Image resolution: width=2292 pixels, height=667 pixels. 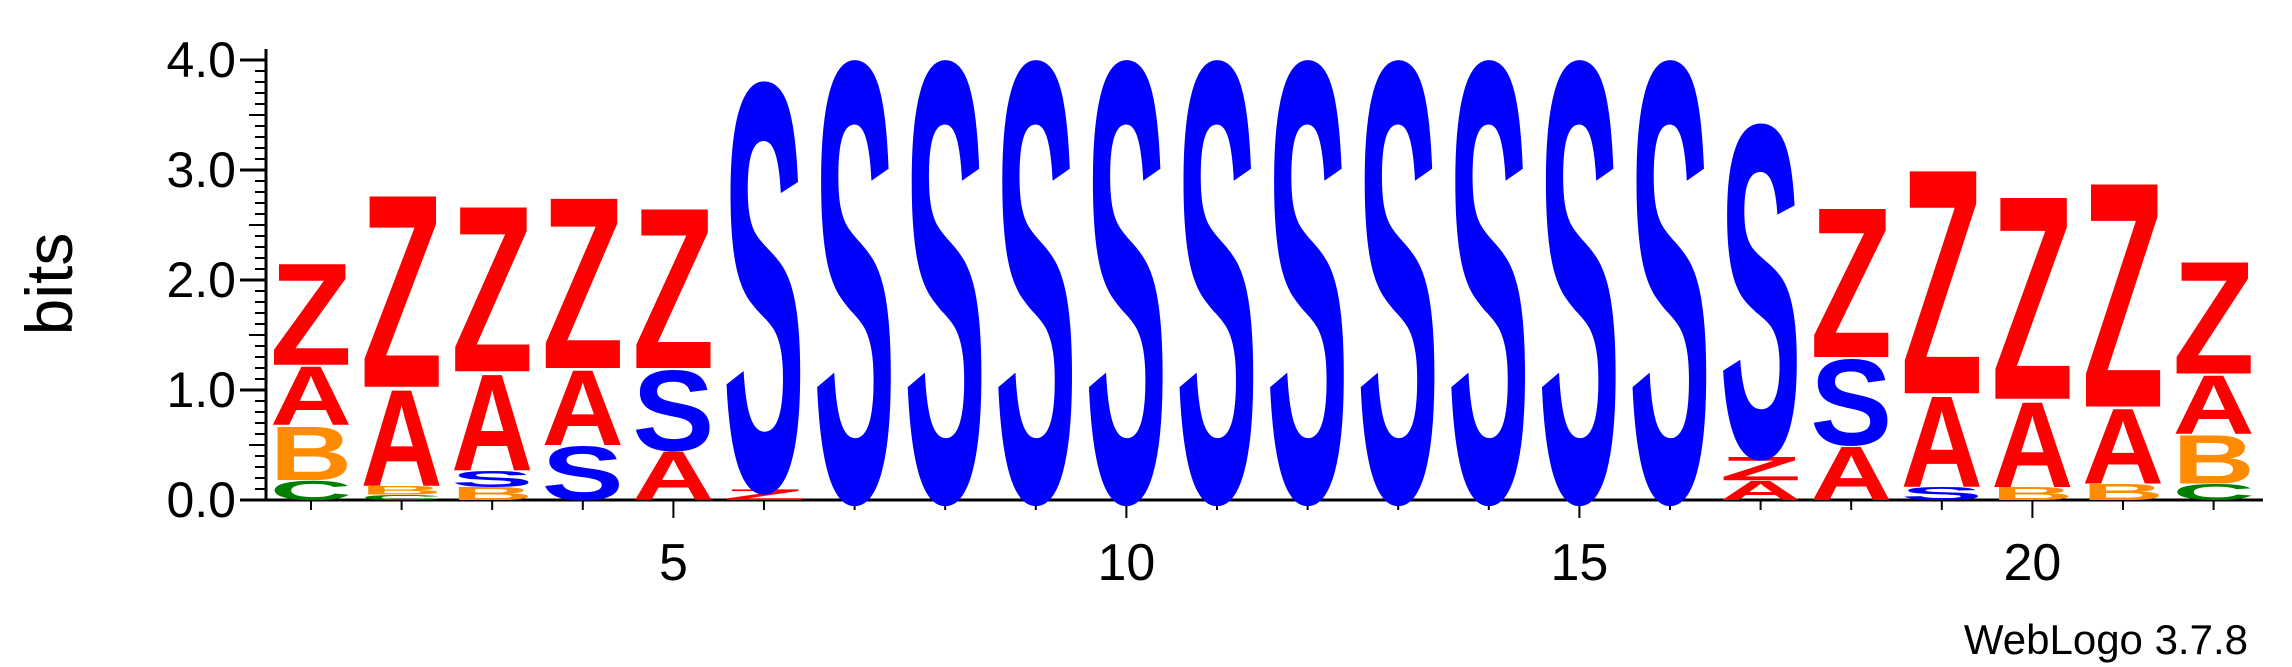 What do you see at coordinates (1126, 563) in the screenshot?
I see `x-tick-label: 10` at bounding box center [1126, 563].